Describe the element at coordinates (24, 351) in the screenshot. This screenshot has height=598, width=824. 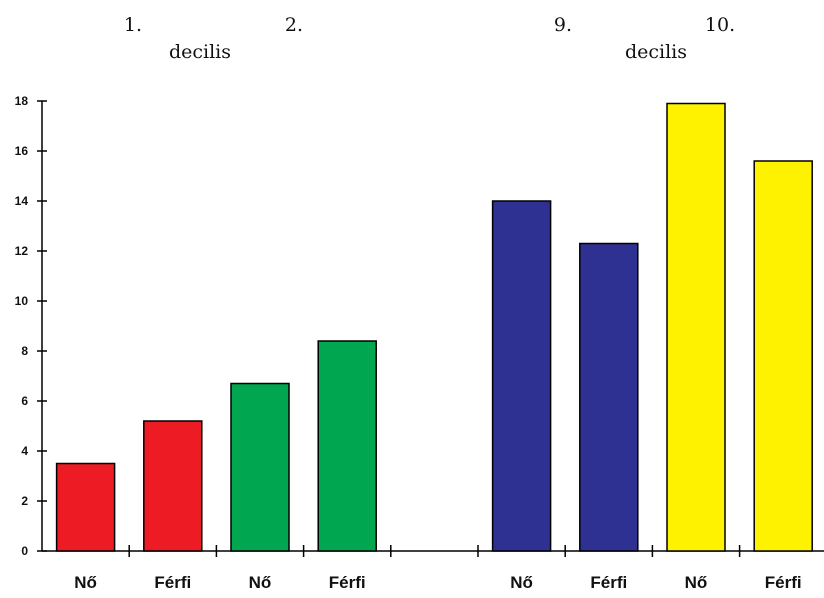
I see `y-tick-label: 8` at that location.